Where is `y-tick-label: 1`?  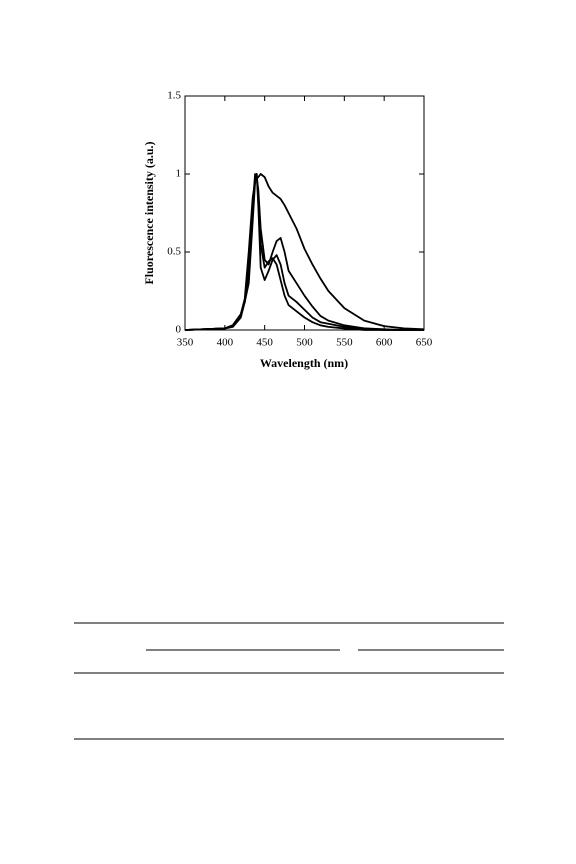
y-tick-label: 1 is located at coordinates (179, 174).